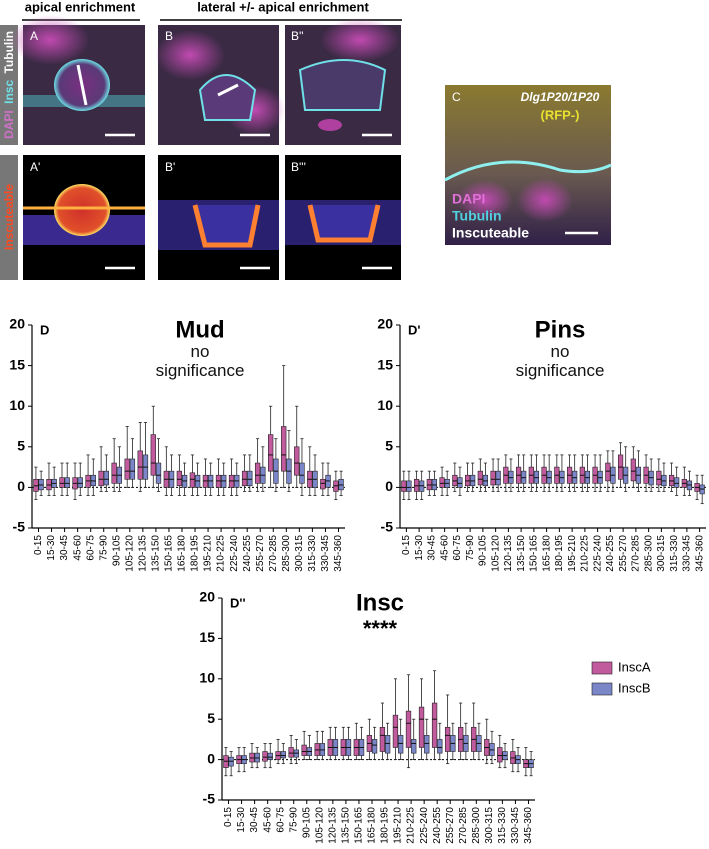 Image resolution: width=709 pixels, height=849 pixels. Describe the element at coordinates (380, 628) in the screenshot. I see `significance: ****` at that location.